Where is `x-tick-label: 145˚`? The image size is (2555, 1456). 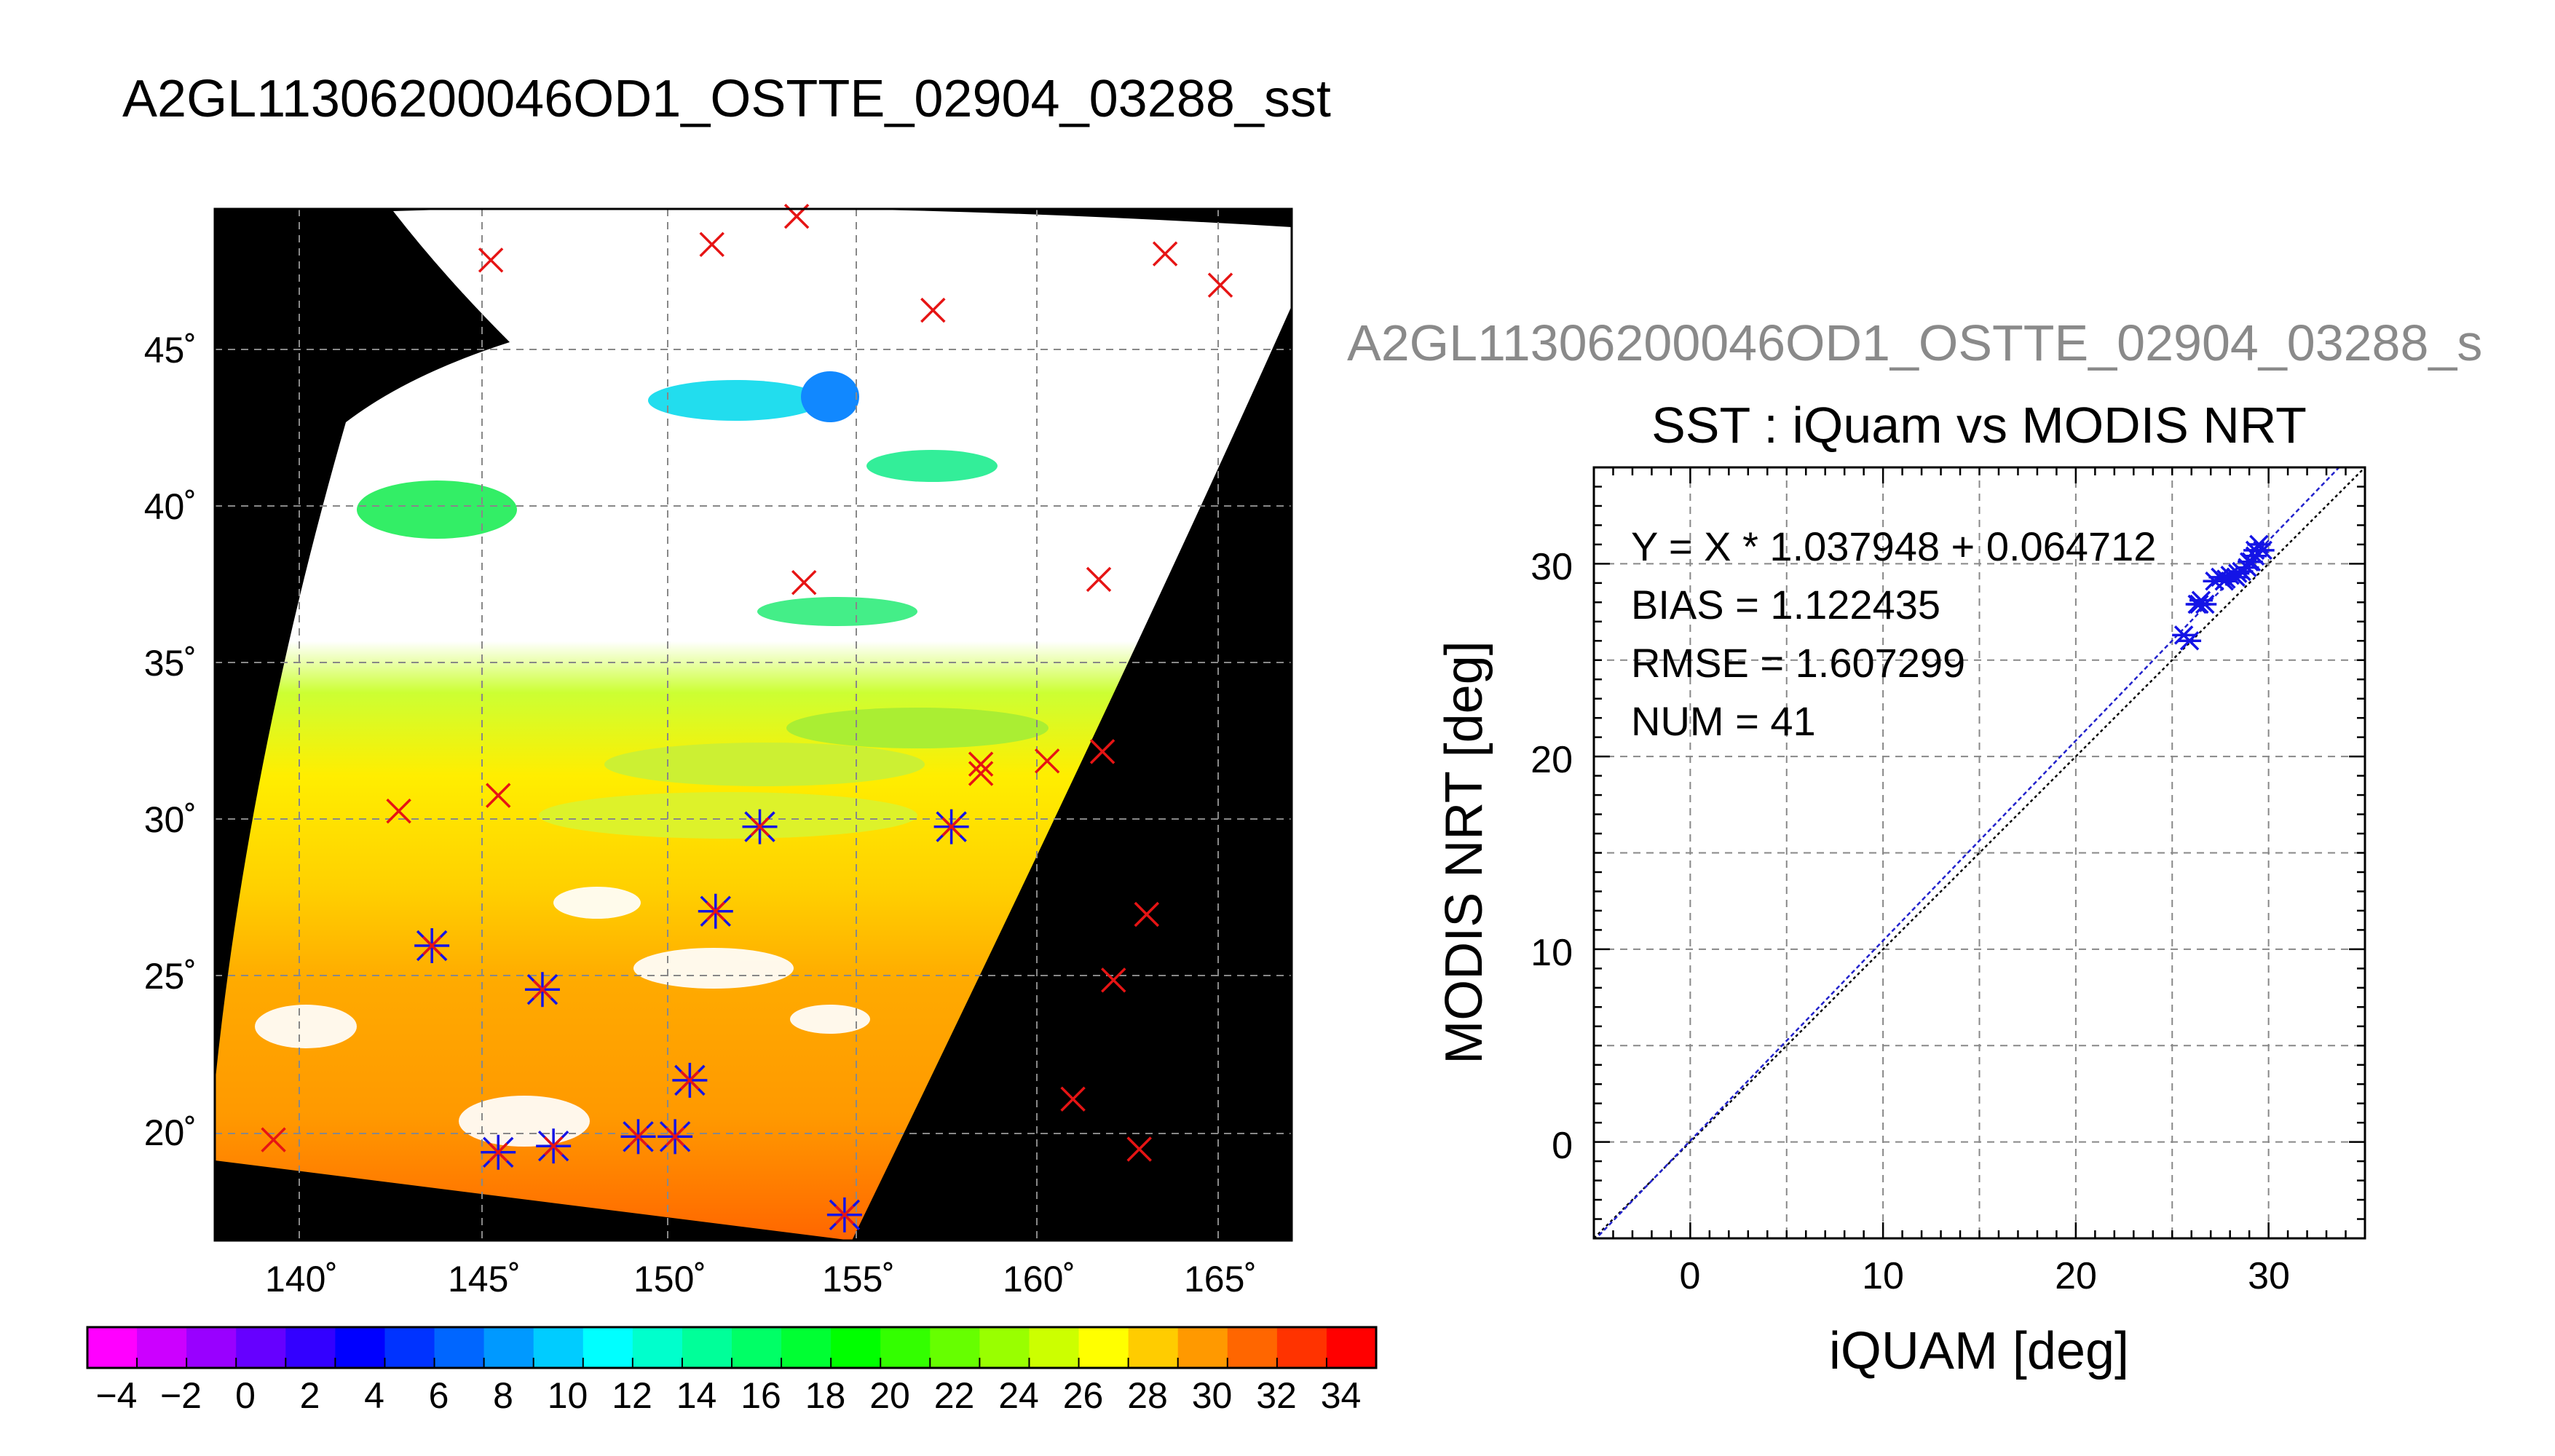 x-tick-label: 145˚ is located at coordinates (484, 1279).